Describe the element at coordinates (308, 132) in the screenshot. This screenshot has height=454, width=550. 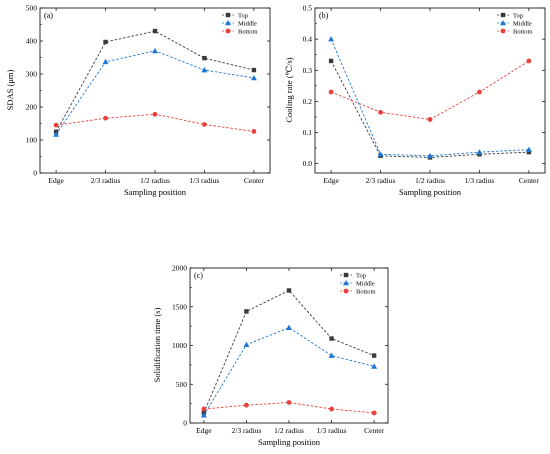
I see `y-tick-label: 0.1` at that location.